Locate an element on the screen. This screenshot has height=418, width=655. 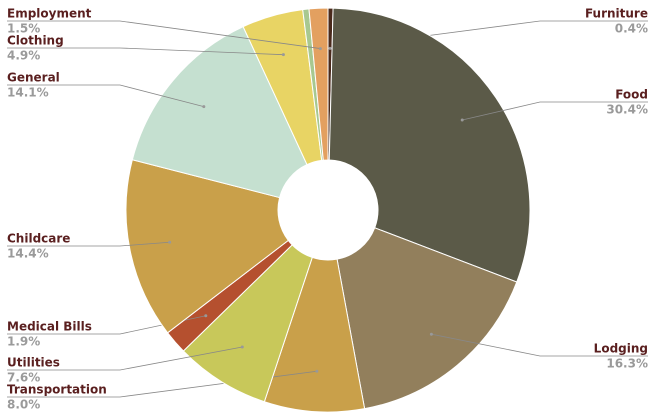
slice-label: Childcare is located at coordinates (38, 239).